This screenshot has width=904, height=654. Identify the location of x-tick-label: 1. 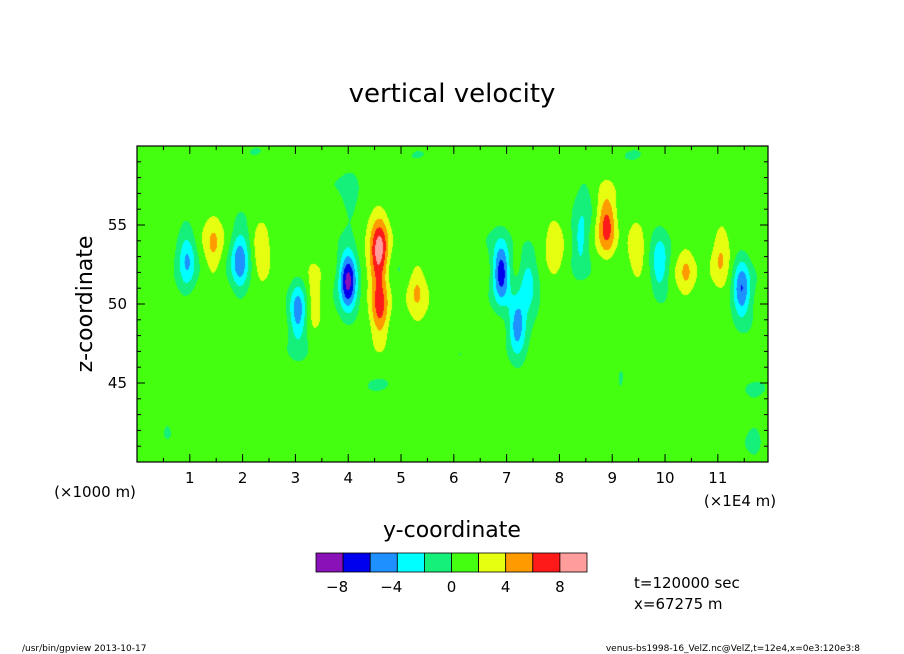
(190, 478).